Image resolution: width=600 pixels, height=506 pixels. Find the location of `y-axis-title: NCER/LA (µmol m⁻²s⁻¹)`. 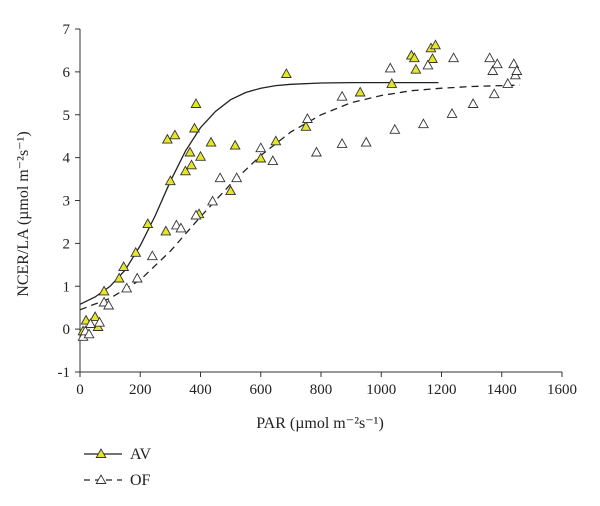

y-axis-title: NCER/LA (µmol m⁻²s⁻¹) is located at coordinates (23, 213).